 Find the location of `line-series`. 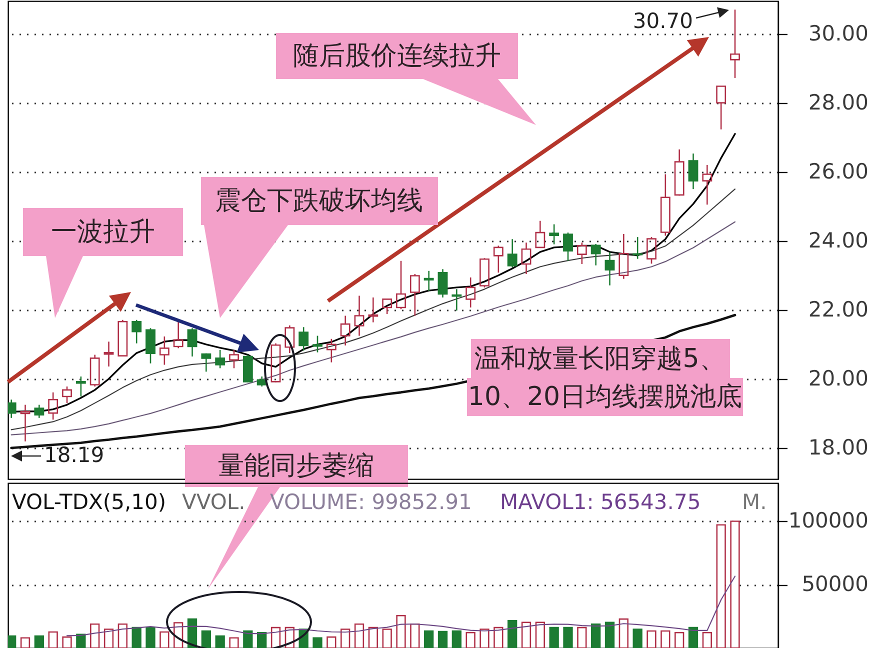

line-series is located at coordinates (401, 606).